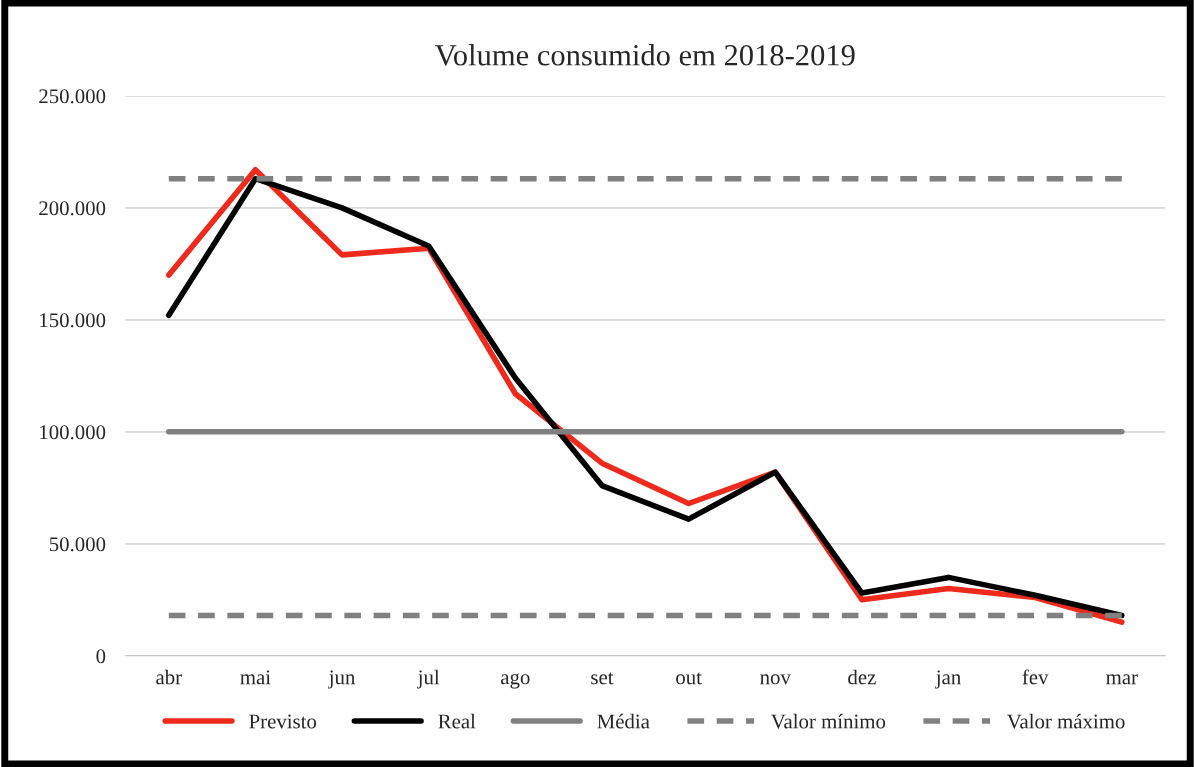 Image resolution: width=1195 pixels, height=767 pixels. Describe the element at coordinates (828, 721) in the screenshot. I see `legend-label: Valor mínimo` at that location.